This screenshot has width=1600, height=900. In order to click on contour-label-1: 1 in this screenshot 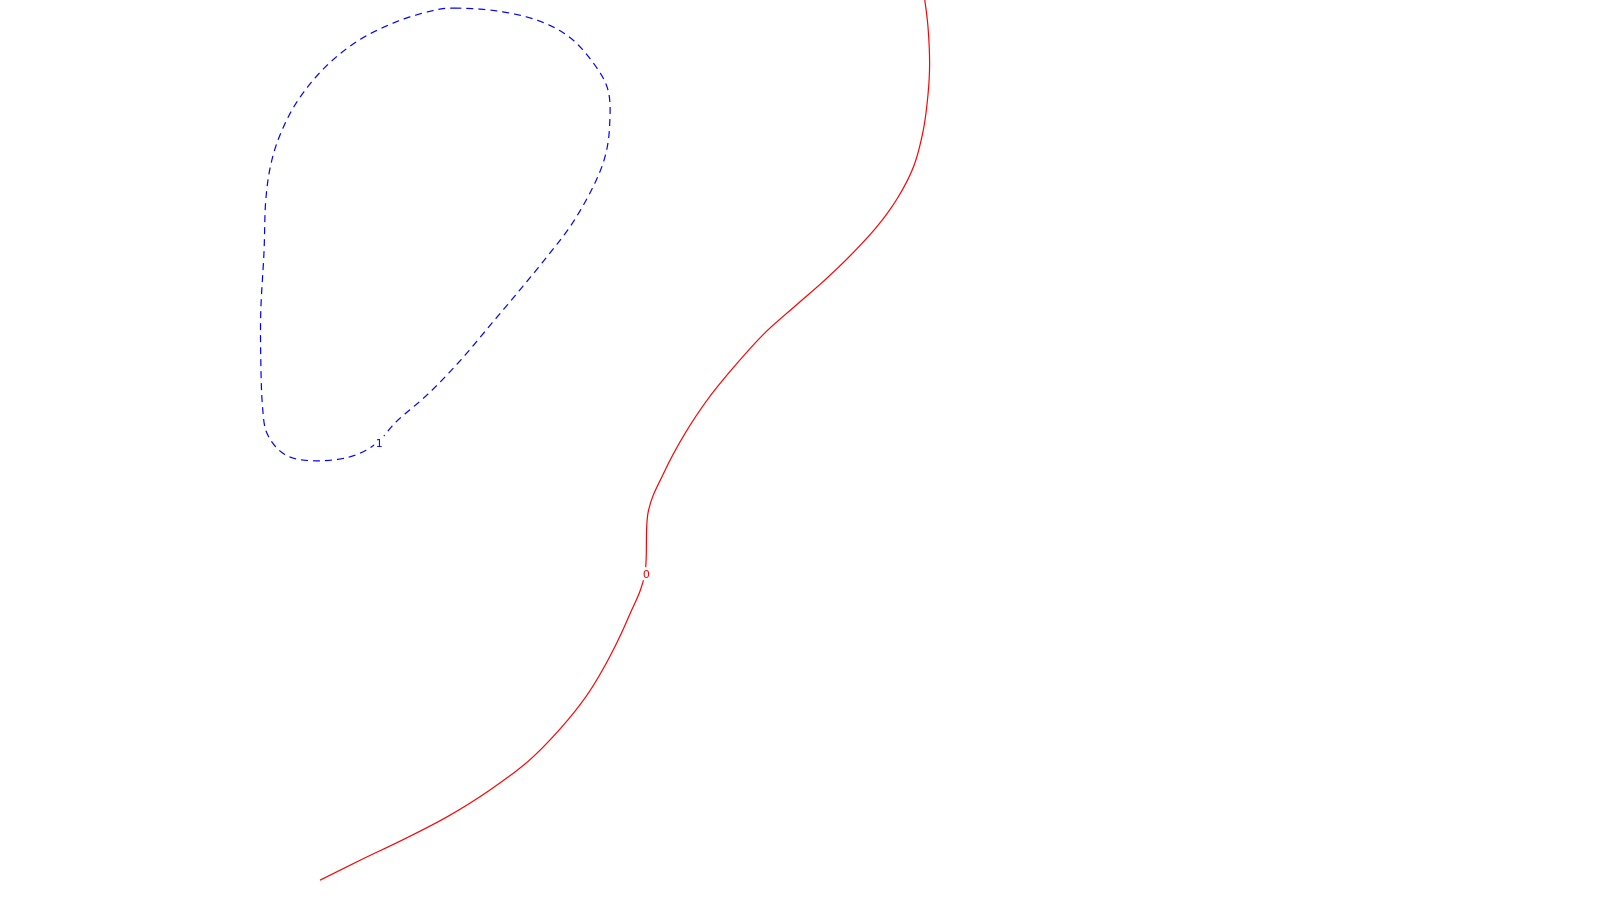, I will do `click(379, 443)`.